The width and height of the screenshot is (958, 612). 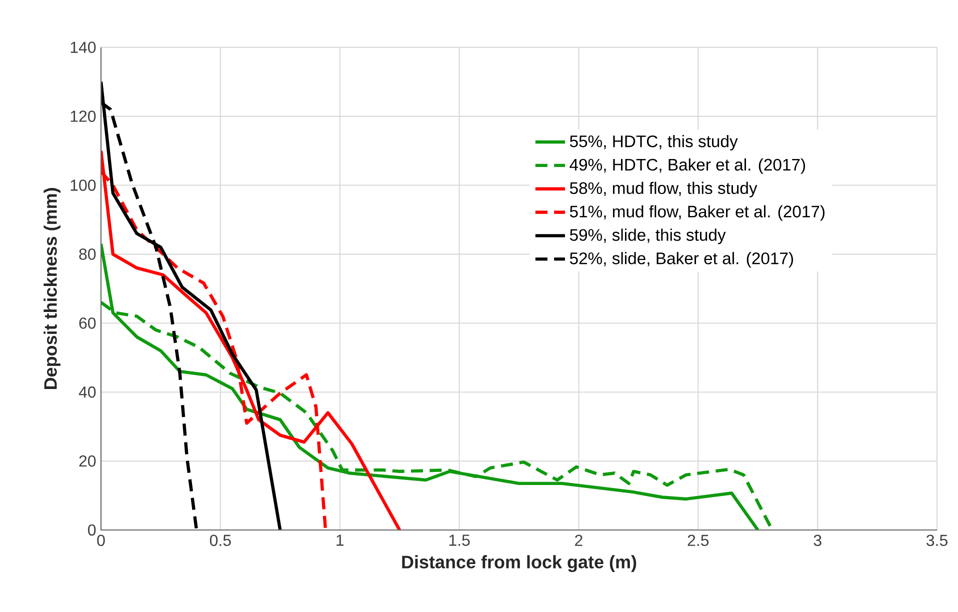 What do you see at coordinates (52, 288) in the screenshot?
I see `y-axis-title: Deposit thickness (mm)` at bounding box center [52, 288].